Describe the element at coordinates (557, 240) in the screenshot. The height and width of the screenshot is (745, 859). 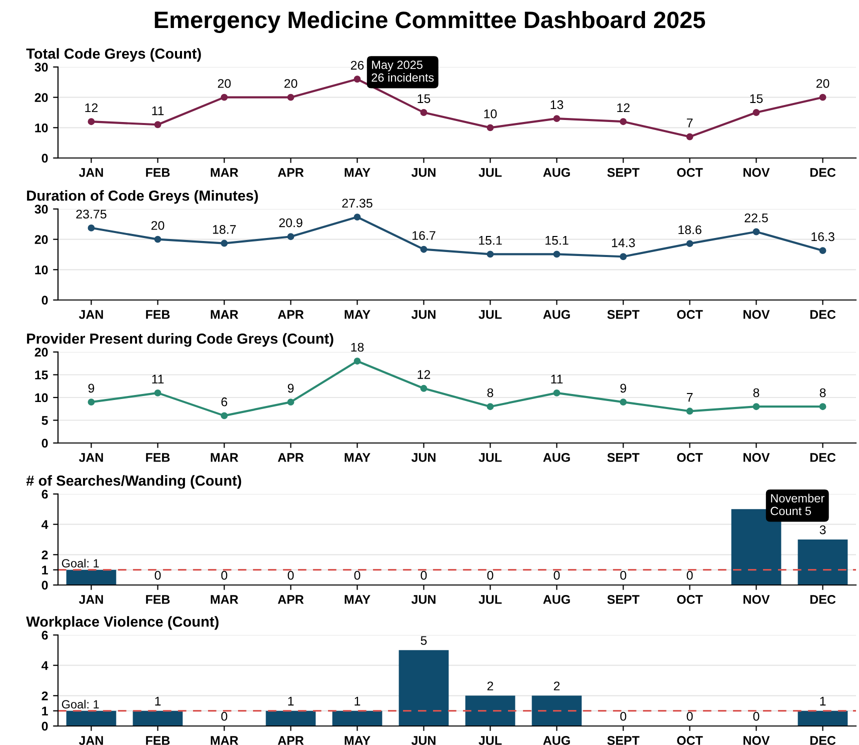
I see `data-label: 15.1` at that location.